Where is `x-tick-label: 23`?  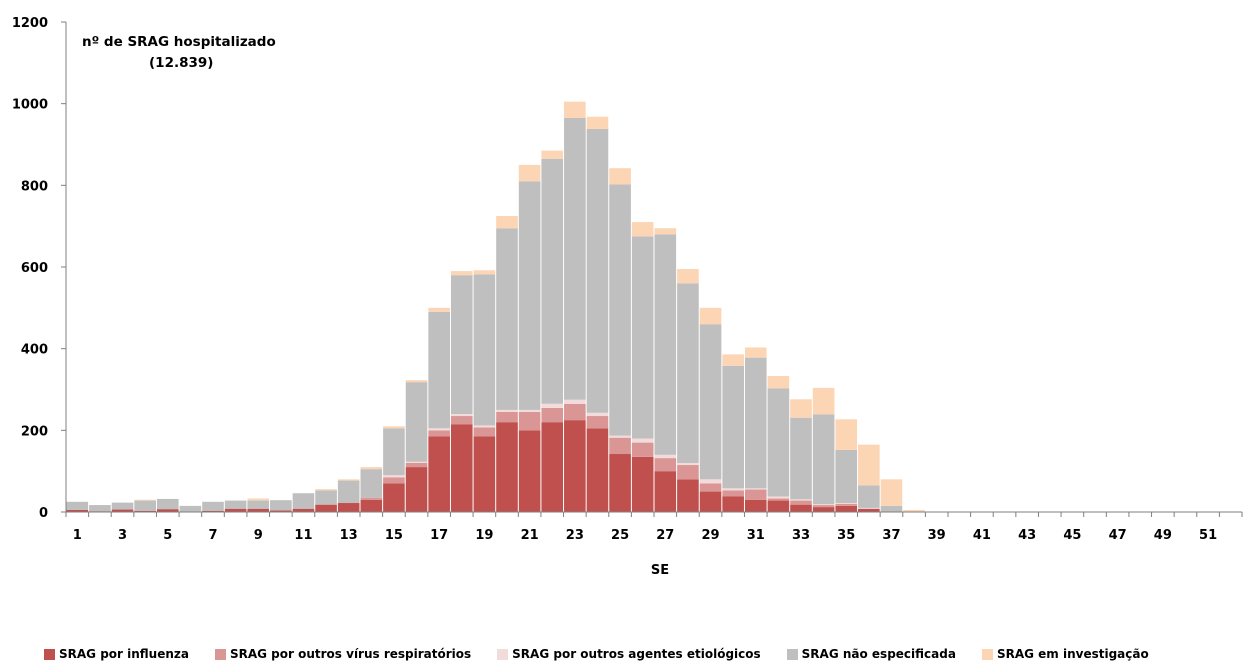
x-tick-label: 23 is located at coordinates (575, 535).